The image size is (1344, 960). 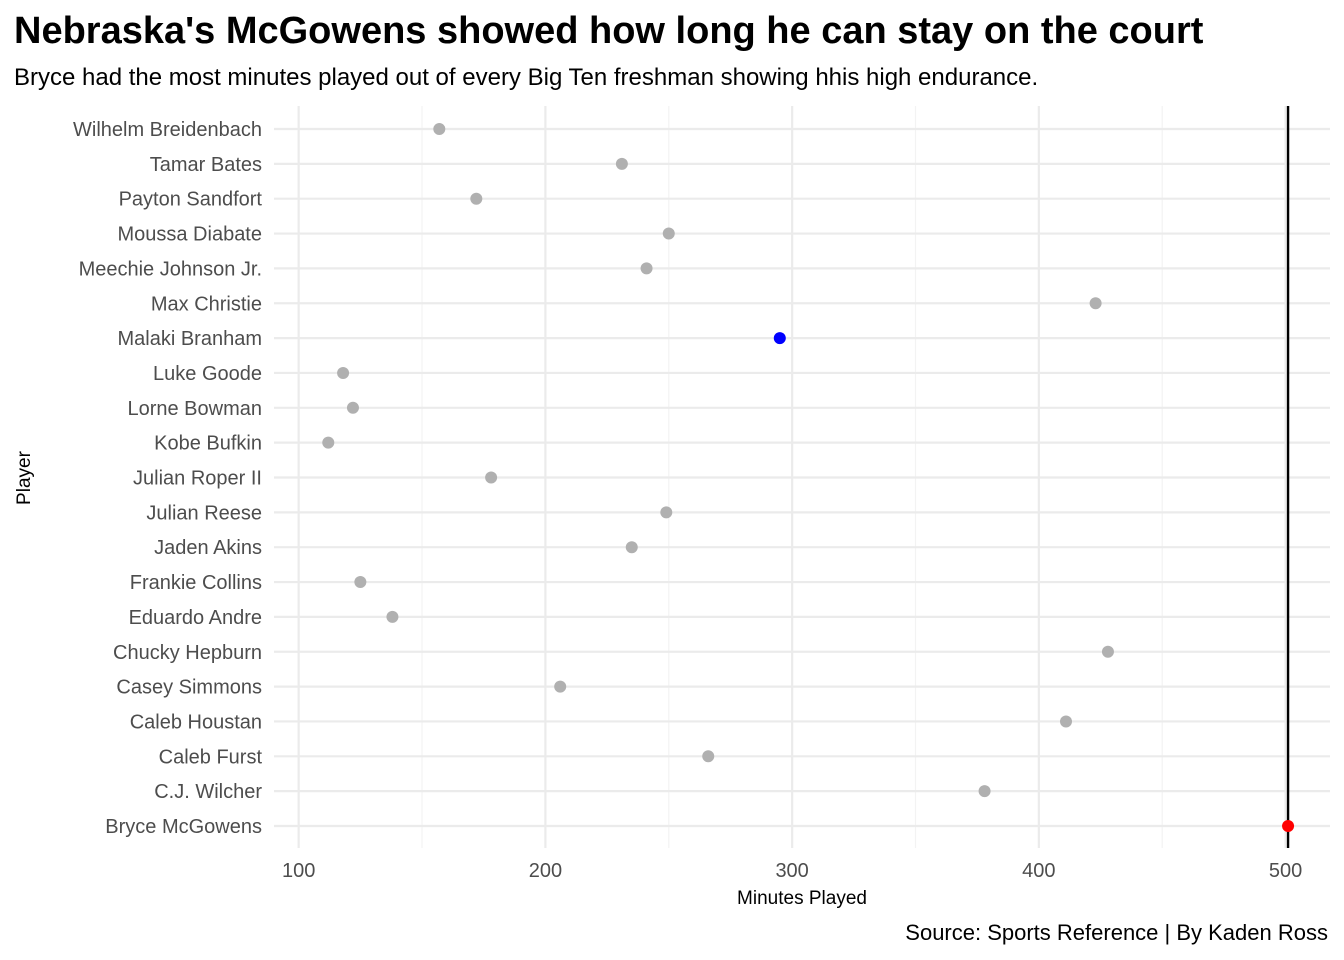 I want to click on data-point-kobe-bufkin, so click(x=328, y=442).